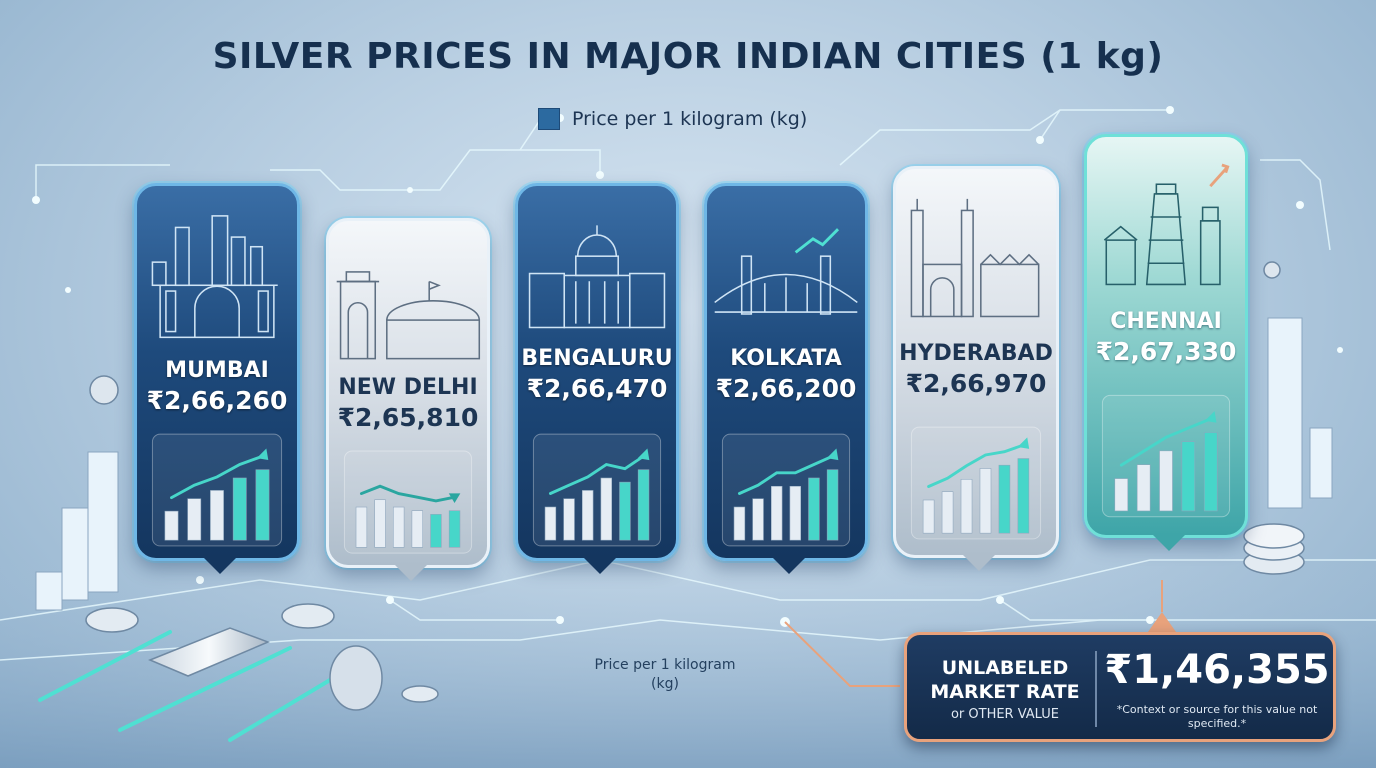 The height and width of the screenshot is (768, 1376). I want to click on card-hyderabad: HYDERABAD ₹2,66,970, so click(976, 368).